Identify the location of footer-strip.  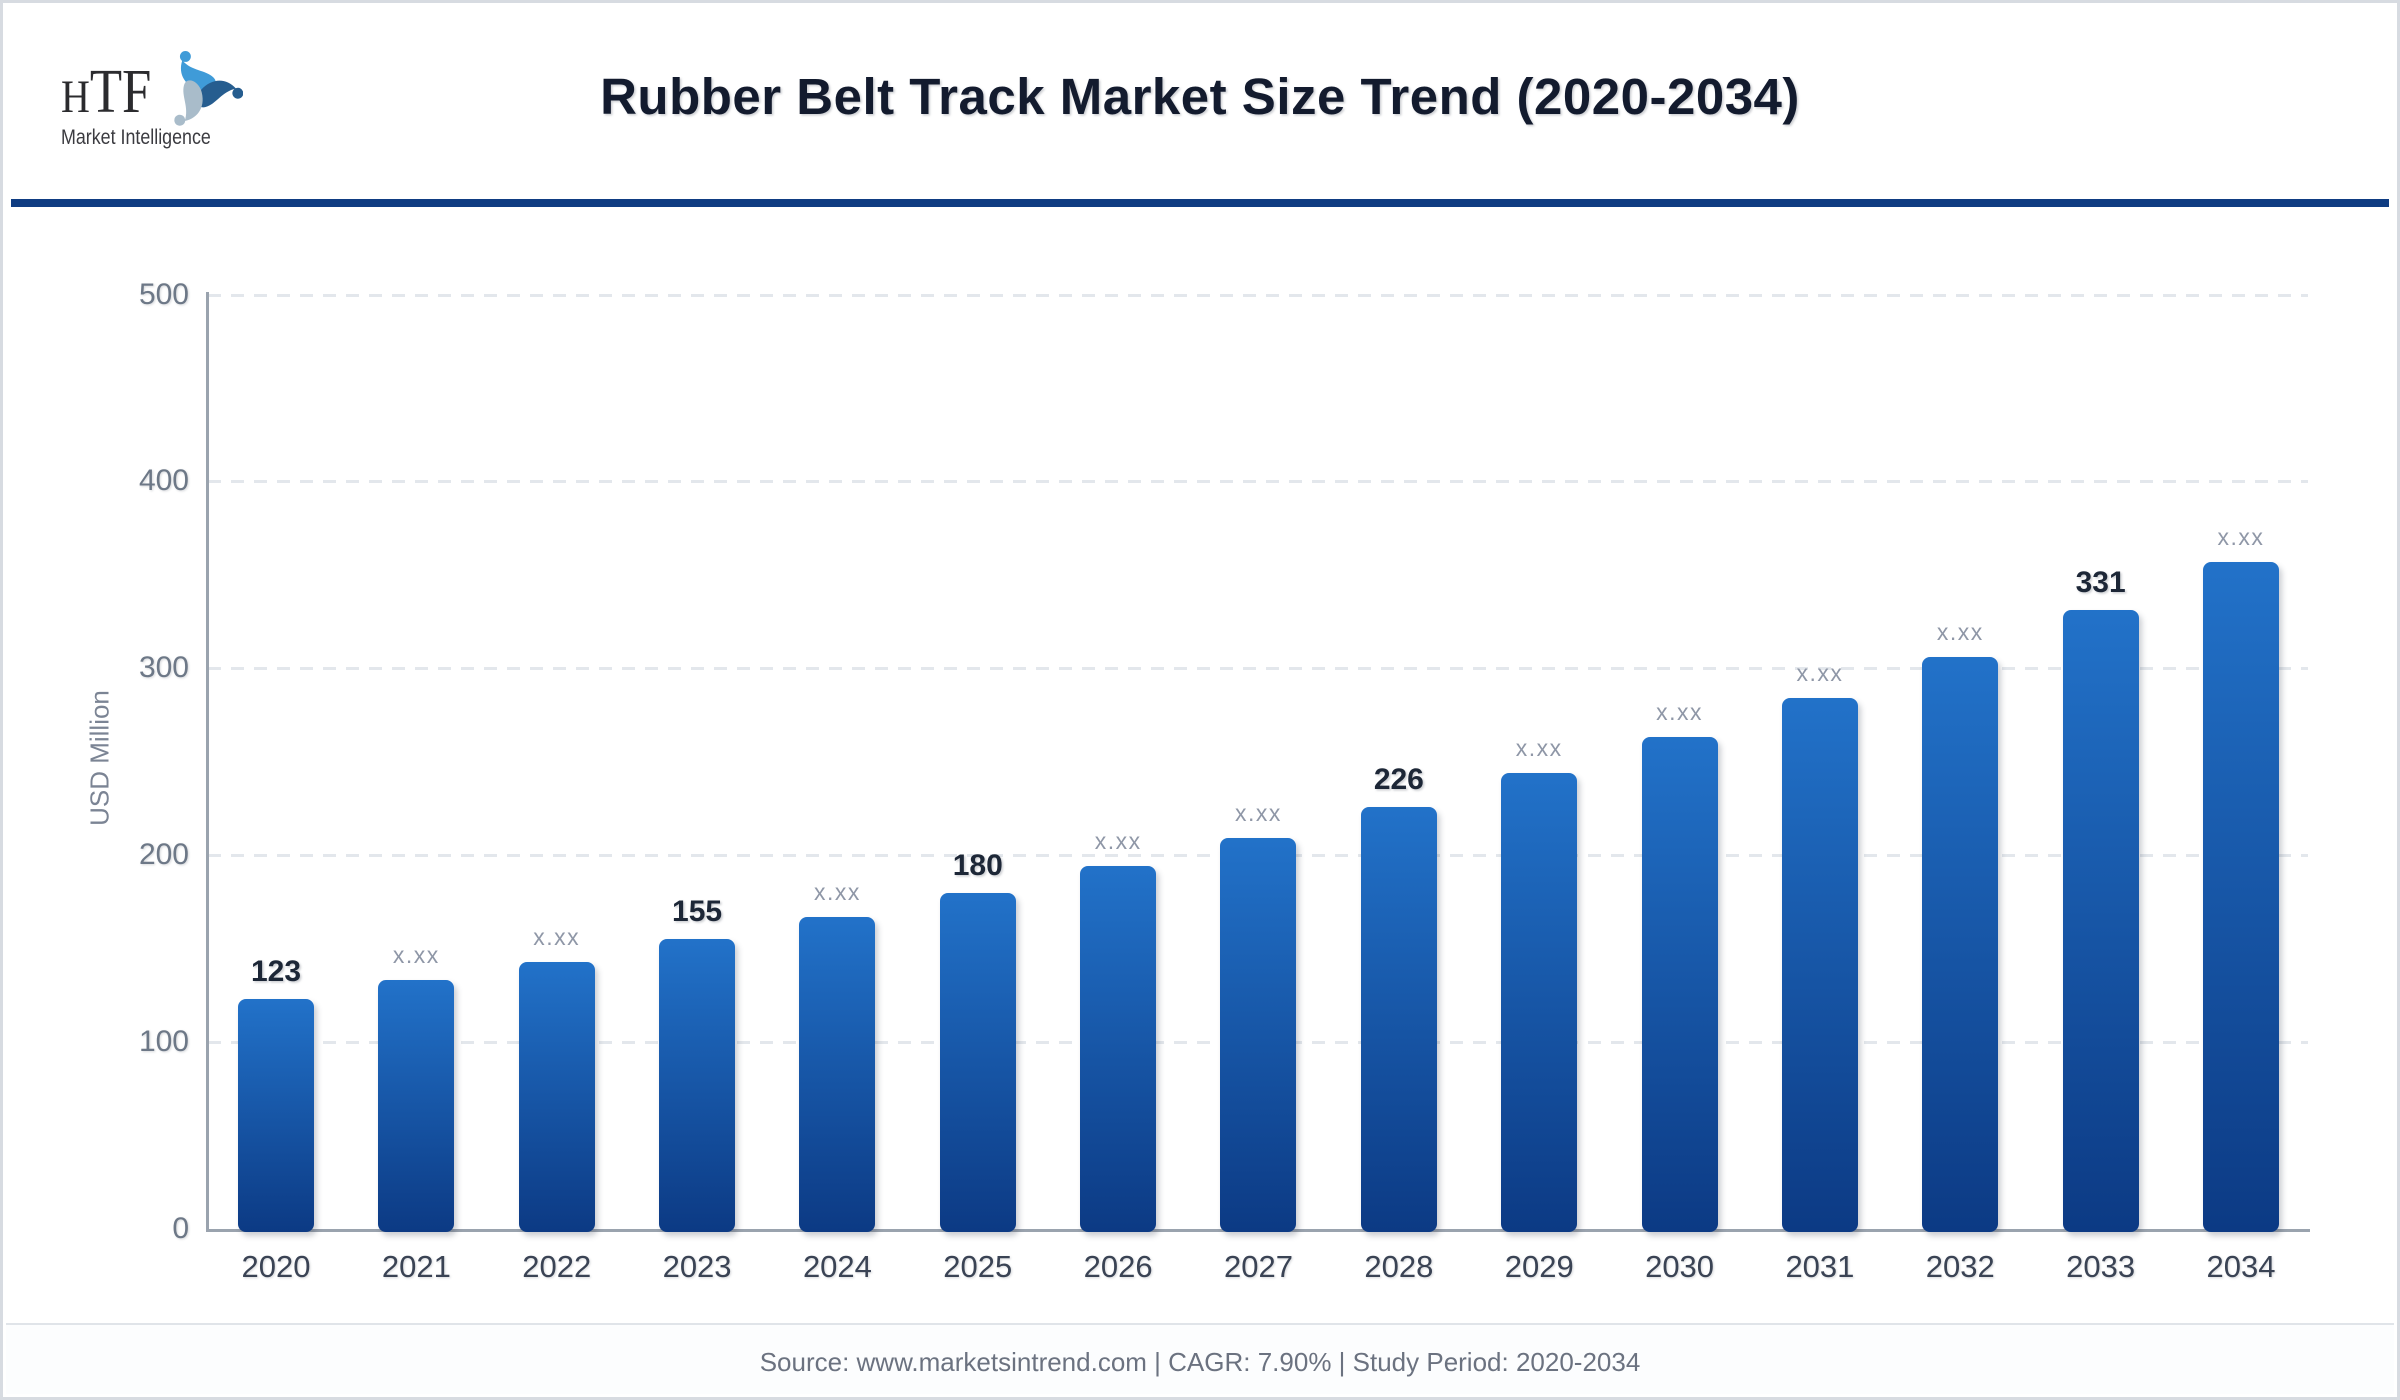
(1200, 1359).